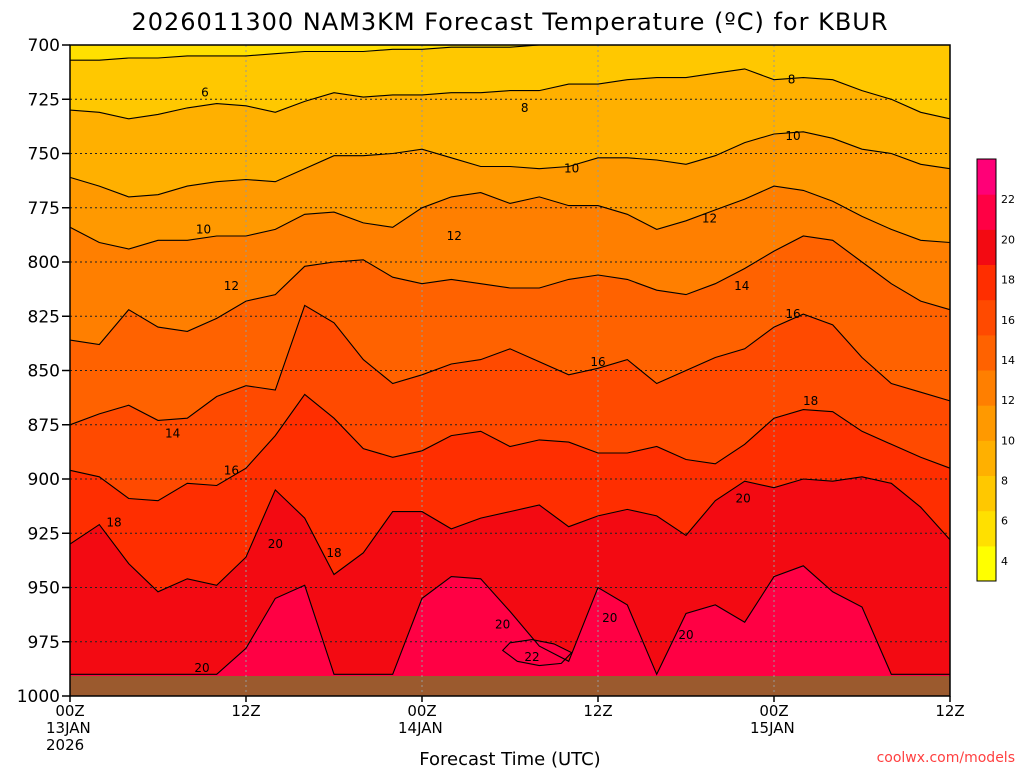  What do you see at coordinates (772, 728) in the screenshot?
I see `x-tick-label: 15JAN` at bounding box center [772, 728].